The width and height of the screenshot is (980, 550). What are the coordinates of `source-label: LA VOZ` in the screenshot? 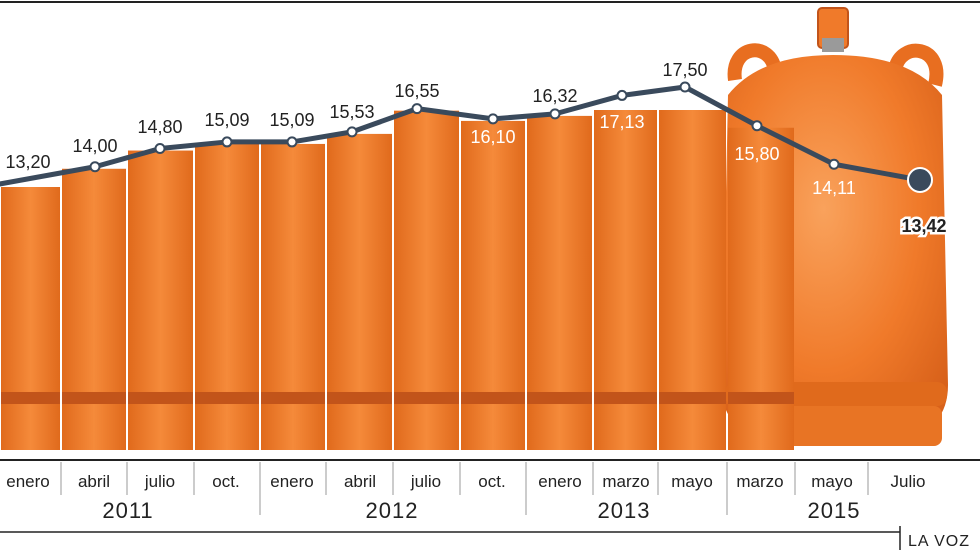 It's located at (939, 541).